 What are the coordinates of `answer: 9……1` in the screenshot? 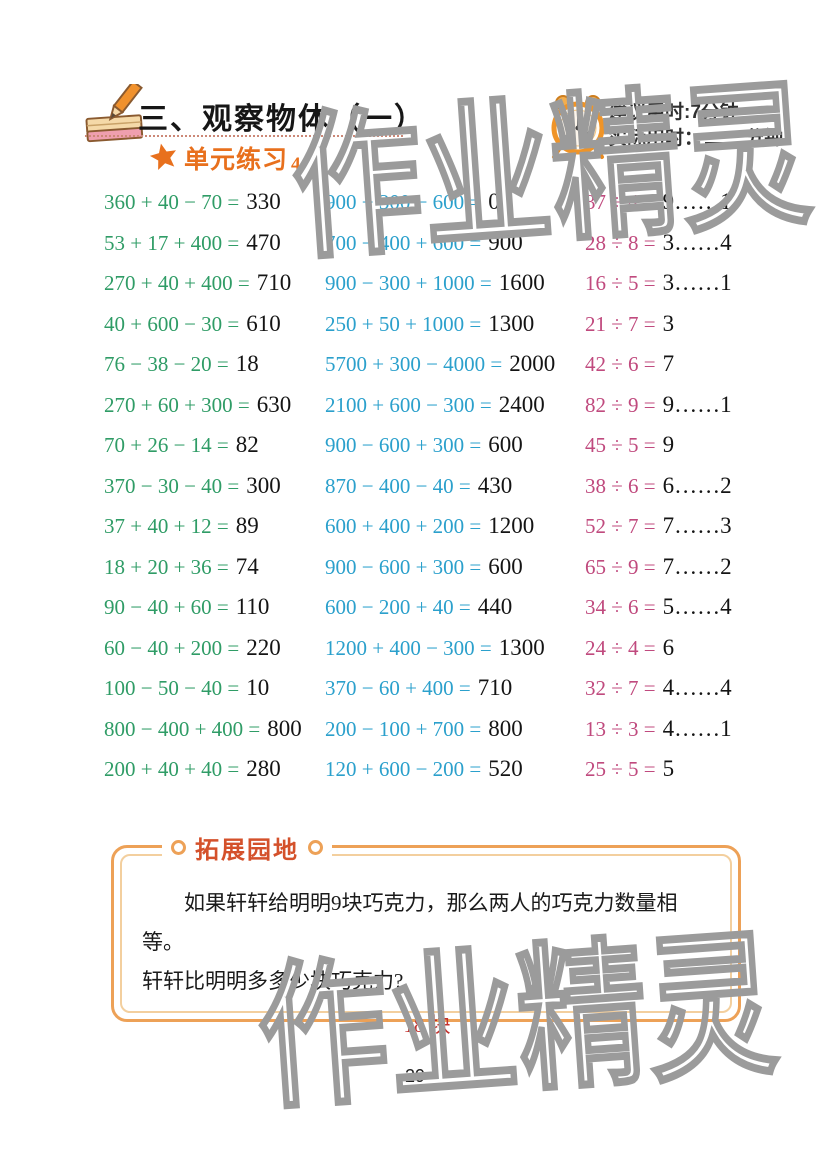 It's located at (697, 404).